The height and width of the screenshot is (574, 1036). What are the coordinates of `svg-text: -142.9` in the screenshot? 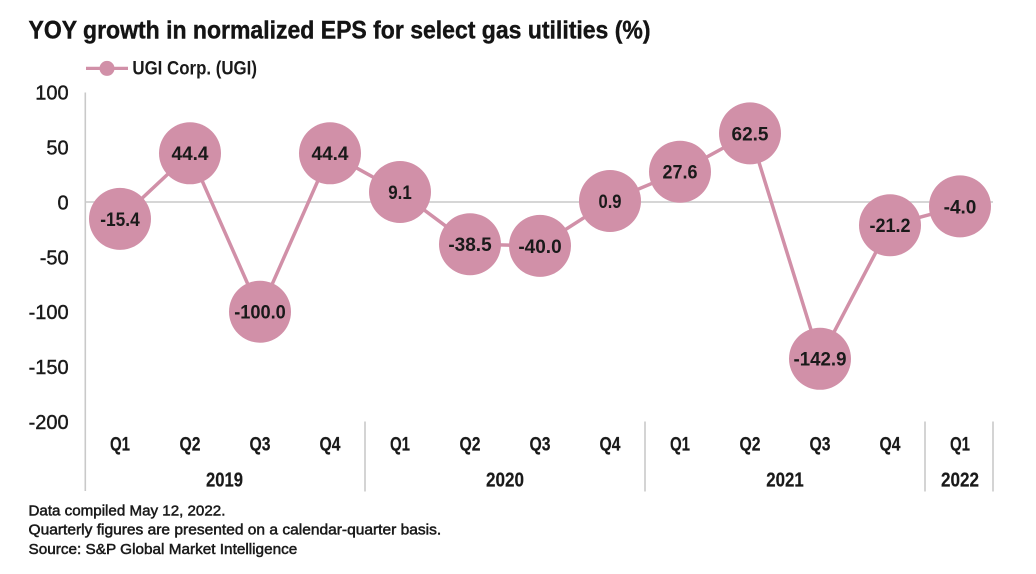 It's located at (820, 360).